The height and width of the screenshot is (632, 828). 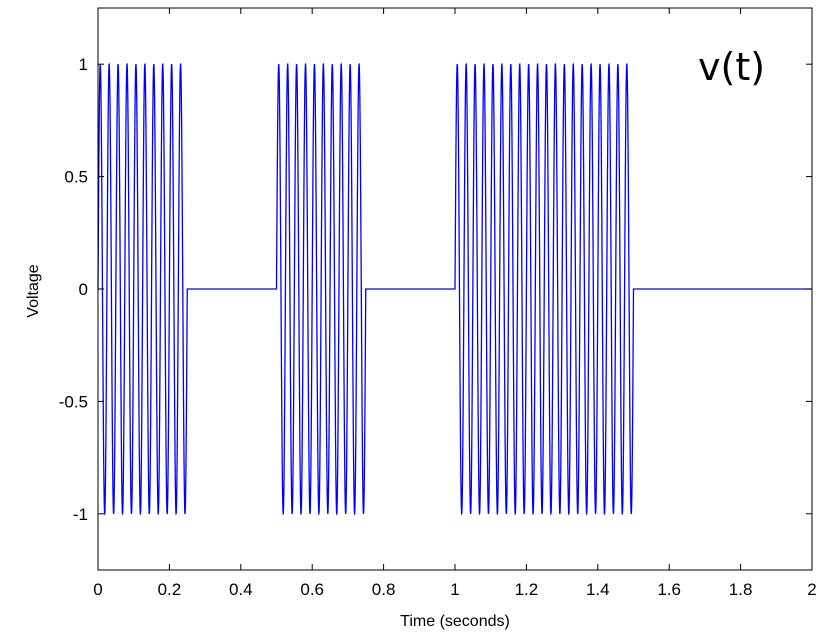 What do you see at coordinates (731, 67) in the screenshot?
I see `signal-annotation: v(t)` at bounding box center [731, 67].